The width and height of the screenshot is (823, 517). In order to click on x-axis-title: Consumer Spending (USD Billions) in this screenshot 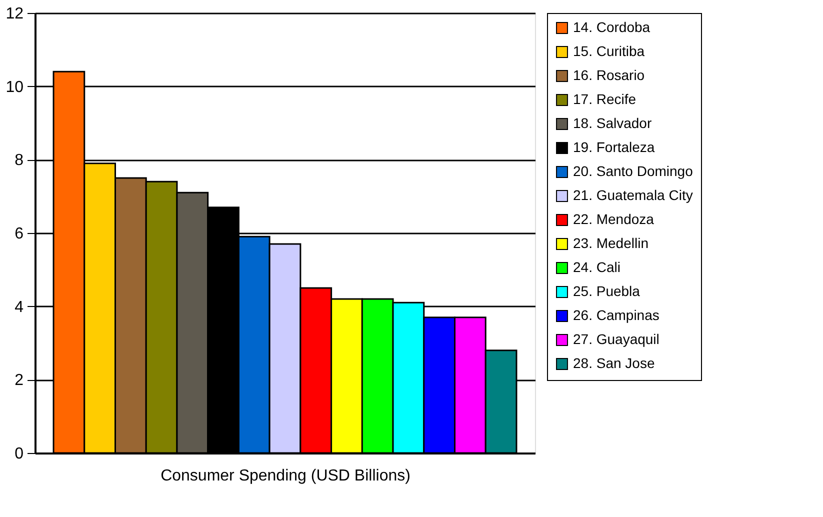, I will do `click(285, 476)`.